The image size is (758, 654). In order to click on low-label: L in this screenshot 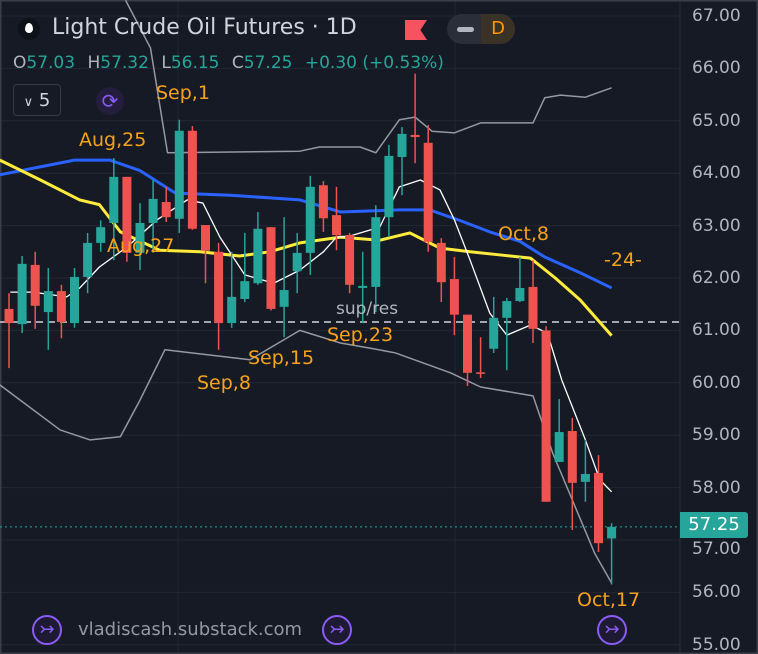, I will do `click(166, 63)`.